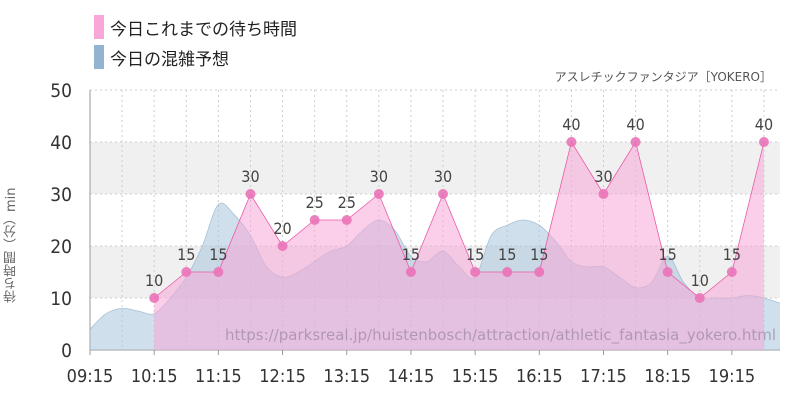 This screenshot has width=800, height=400. What do you see at coordinates (66, 351) in the screenshot?
I see `y-tick-label: 0` at bounding box center [66, 351].